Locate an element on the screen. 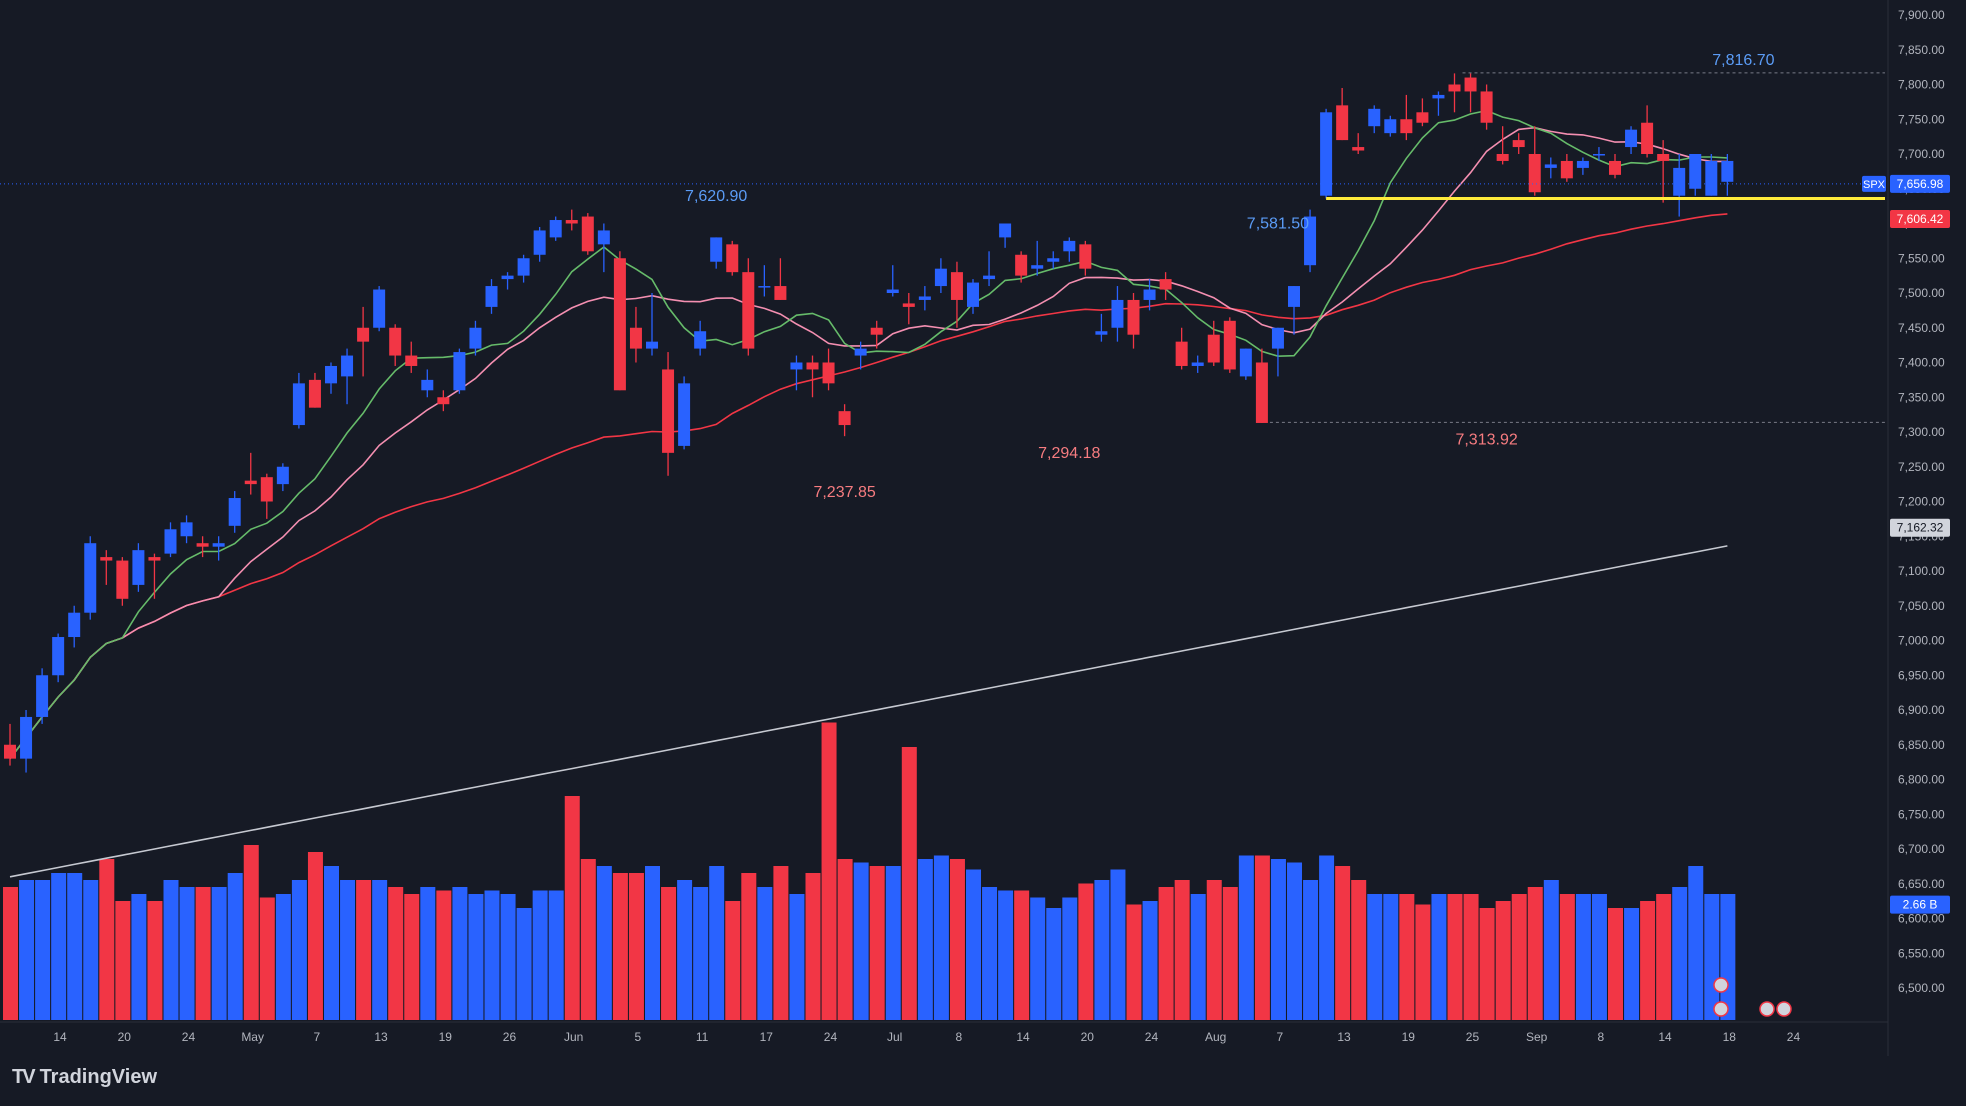 The image size is (1966, 1106). price-extreme-label: 7,313.92 is located at coordinates (1486, 439).